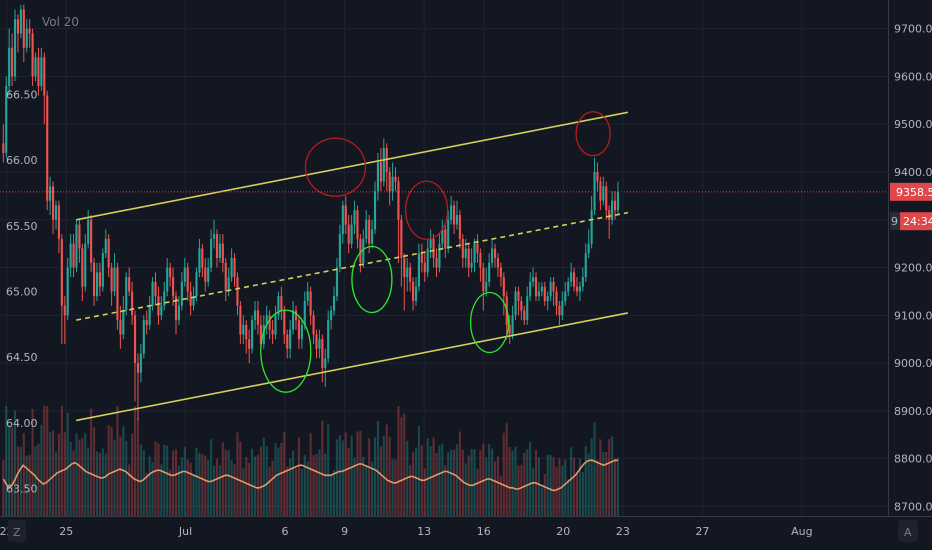 The width and height of the screenshot is (932, 550). Describe the element at coordinates (17, 531) in the screenshot. I see `goto-button-left: Z` at that location.